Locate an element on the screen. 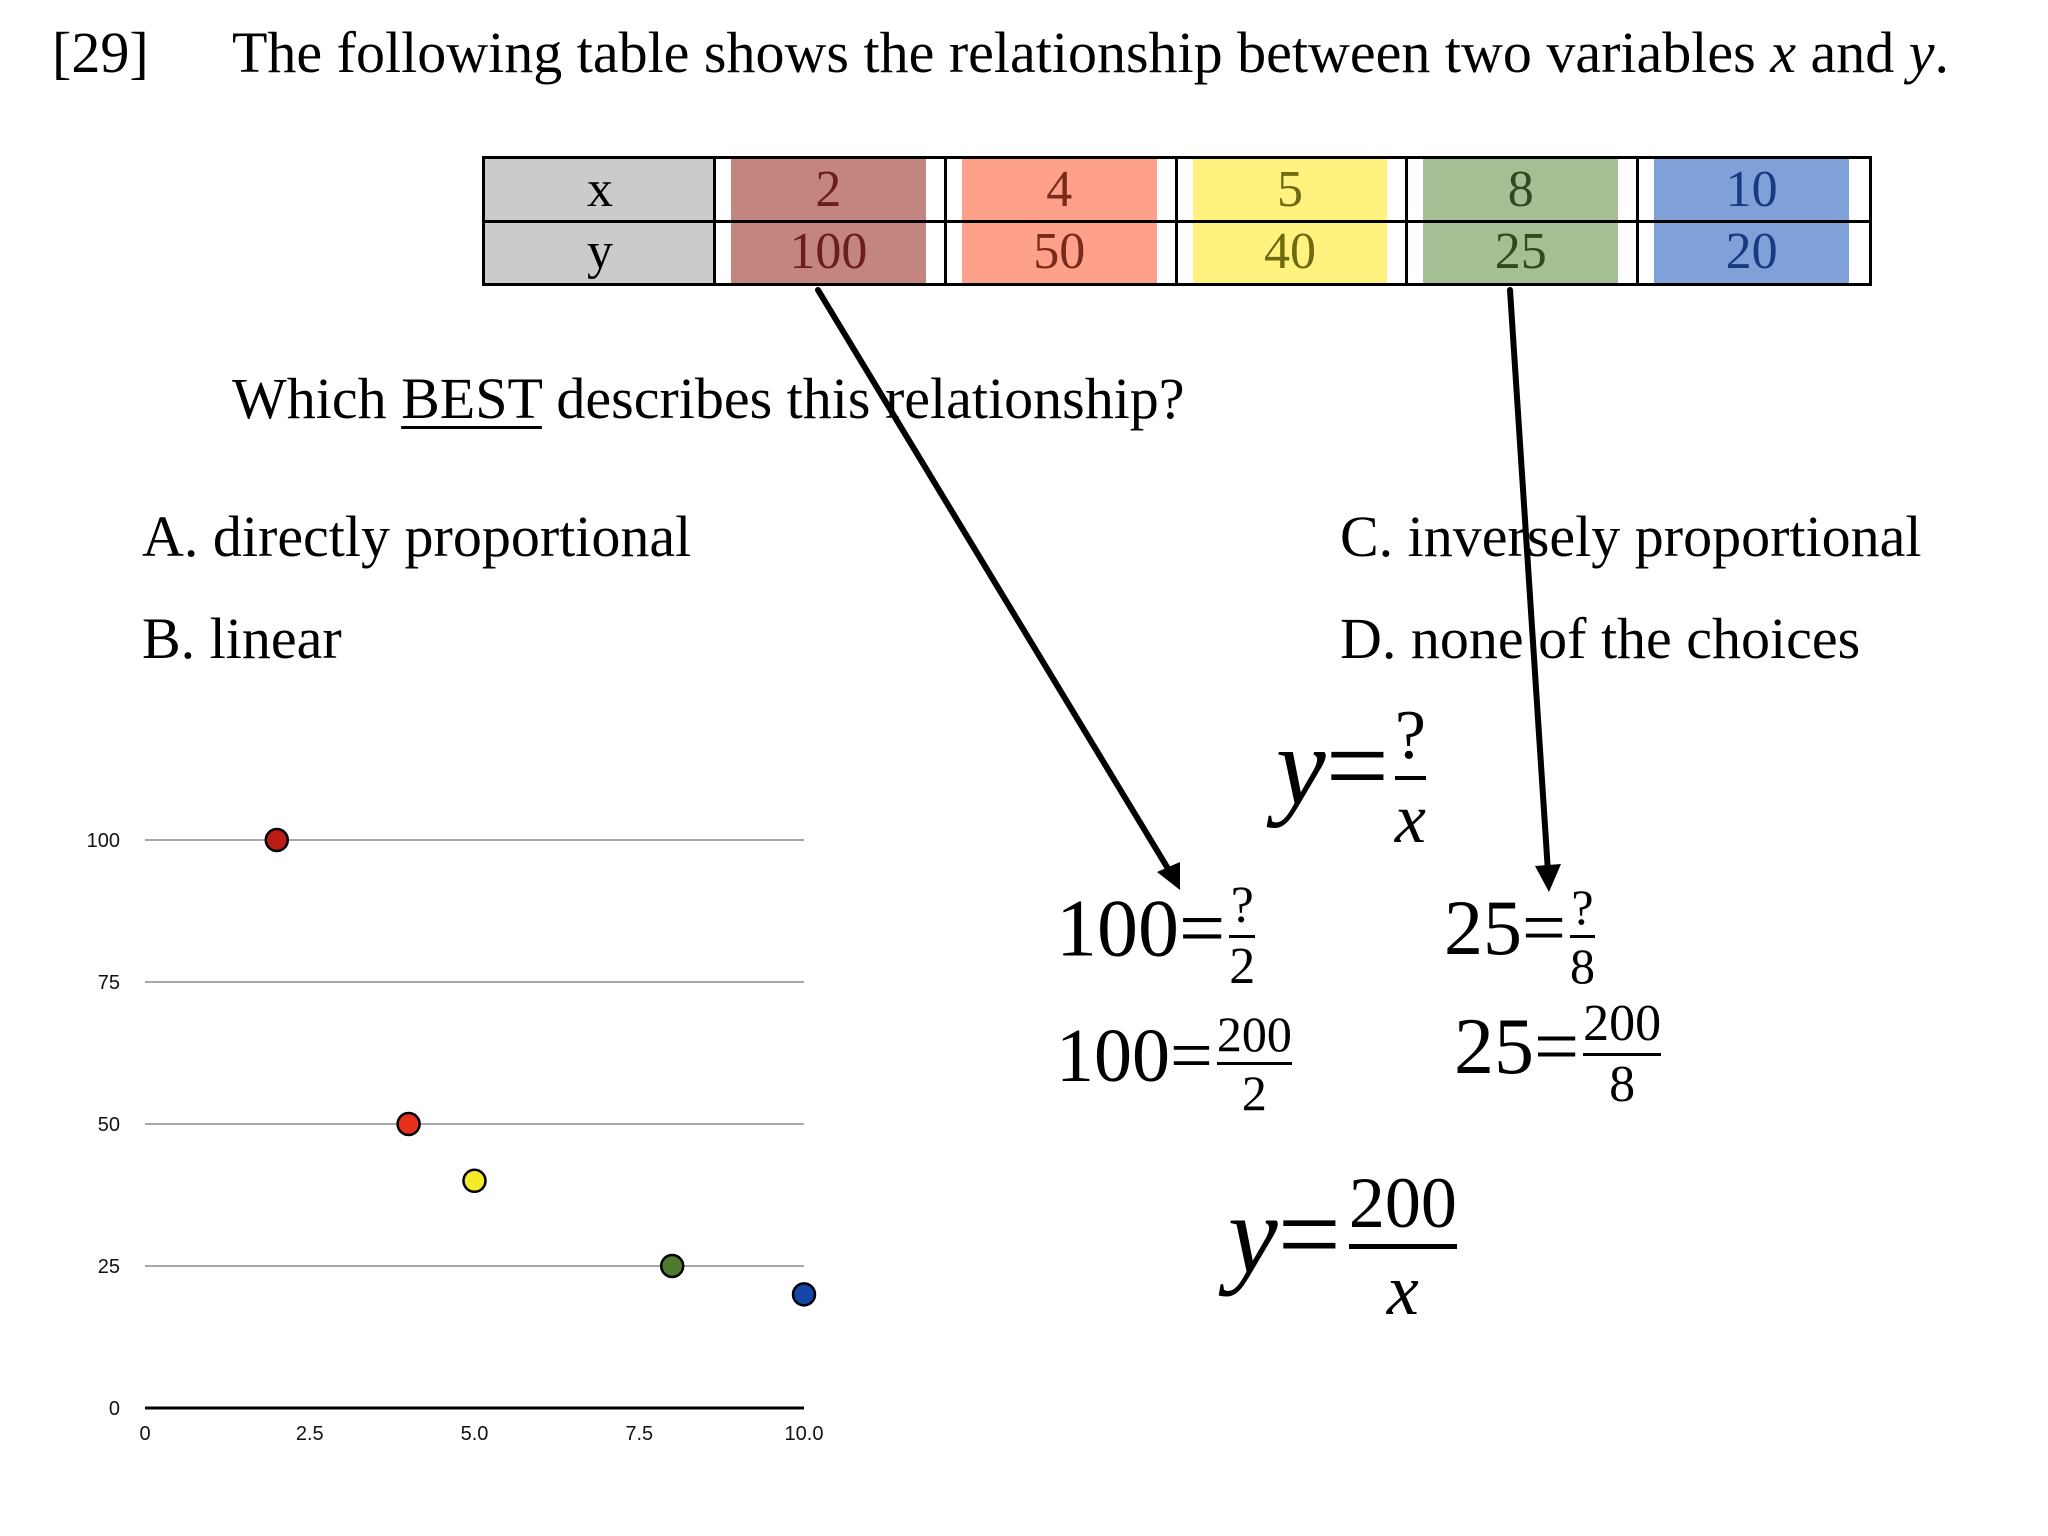 Image resolution: width=2048 pixels, height=1536 pixels. eq-result-numerator: 200 is located at coordinates (1402, 1203).